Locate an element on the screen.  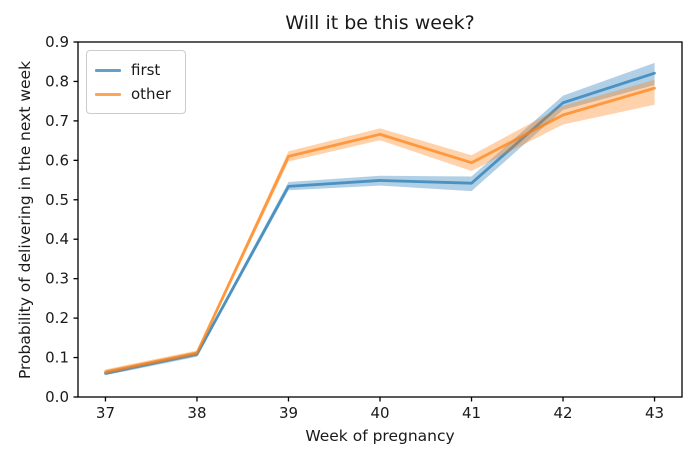
x-tick-label: 43 is located at coordinates (654, 413).